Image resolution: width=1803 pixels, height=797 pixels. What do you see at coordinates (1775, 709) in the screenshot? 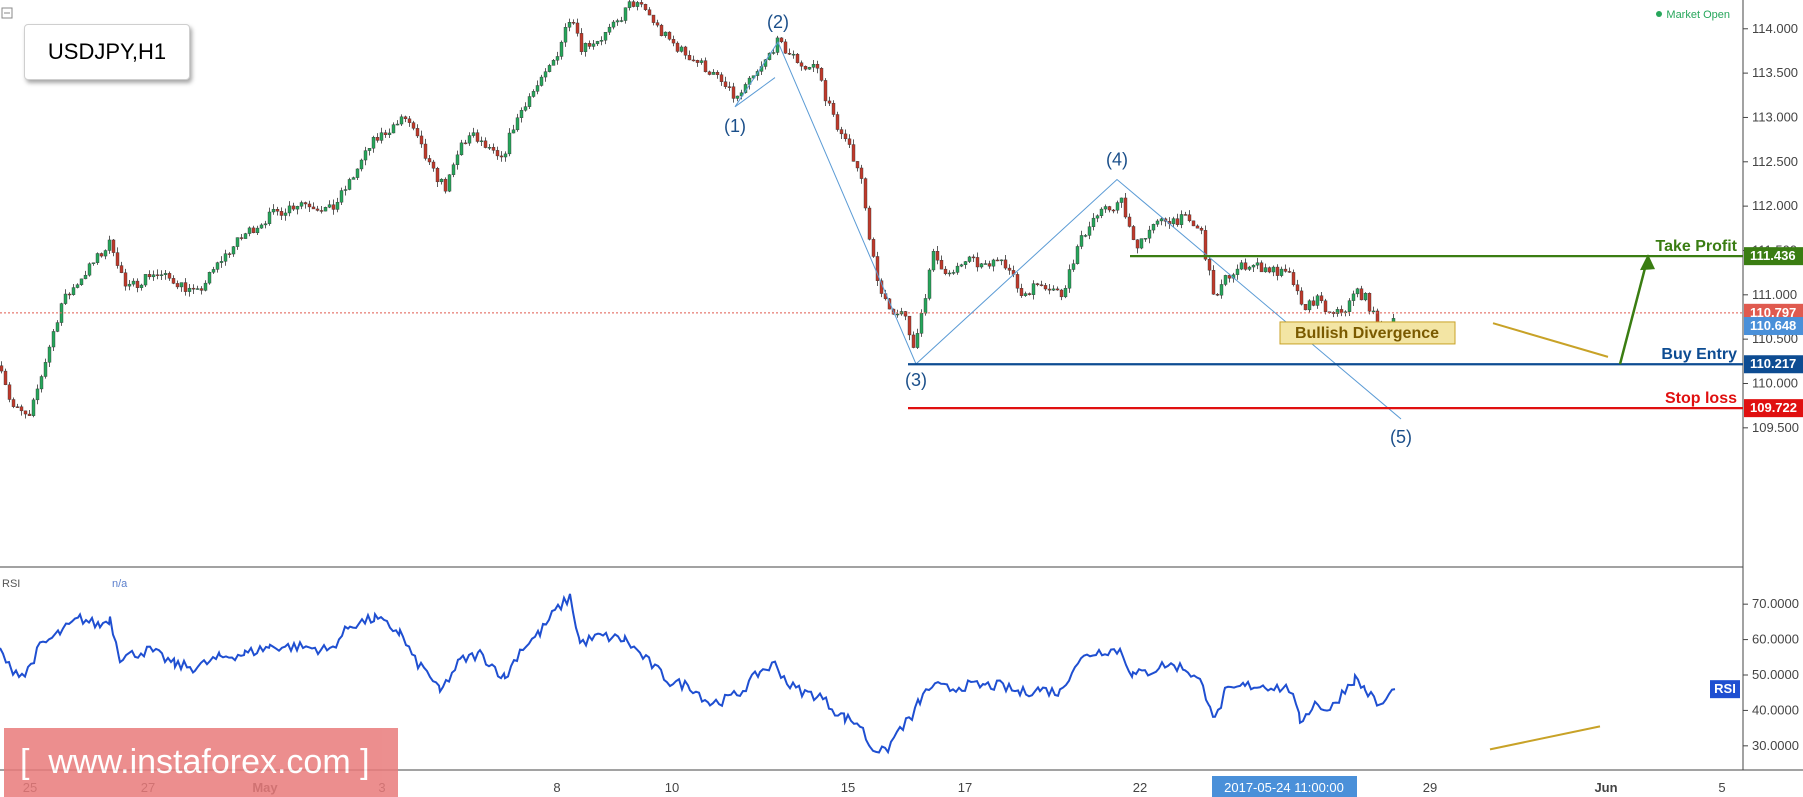
I see `rsi-tick-label: 40.0000` at bounding box center [1775, 709].